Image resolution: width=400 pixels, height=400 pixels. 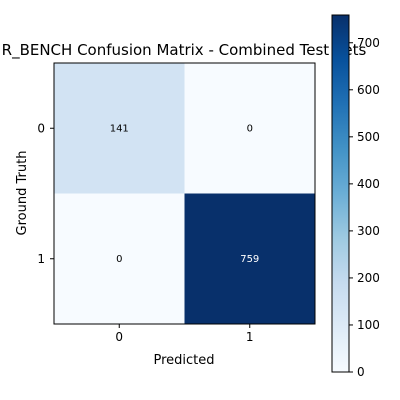 What do you see at coordinates (368, 278) in the screenshot?
I see `colorbar-tick-label-2: 200` at bounding box center [368, 278].